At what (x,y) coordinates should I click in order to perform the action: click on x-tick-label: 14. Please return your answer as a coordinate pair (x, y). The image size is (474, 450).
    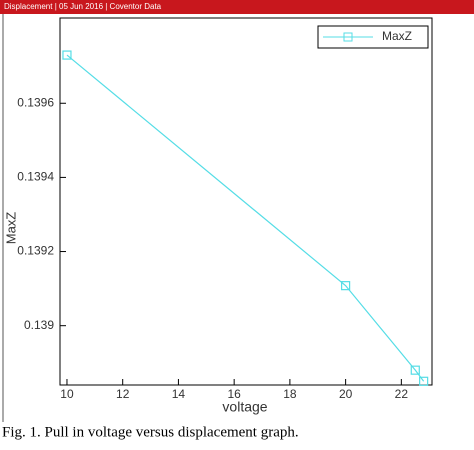
    Looking at the image, I should click on (179, 394).